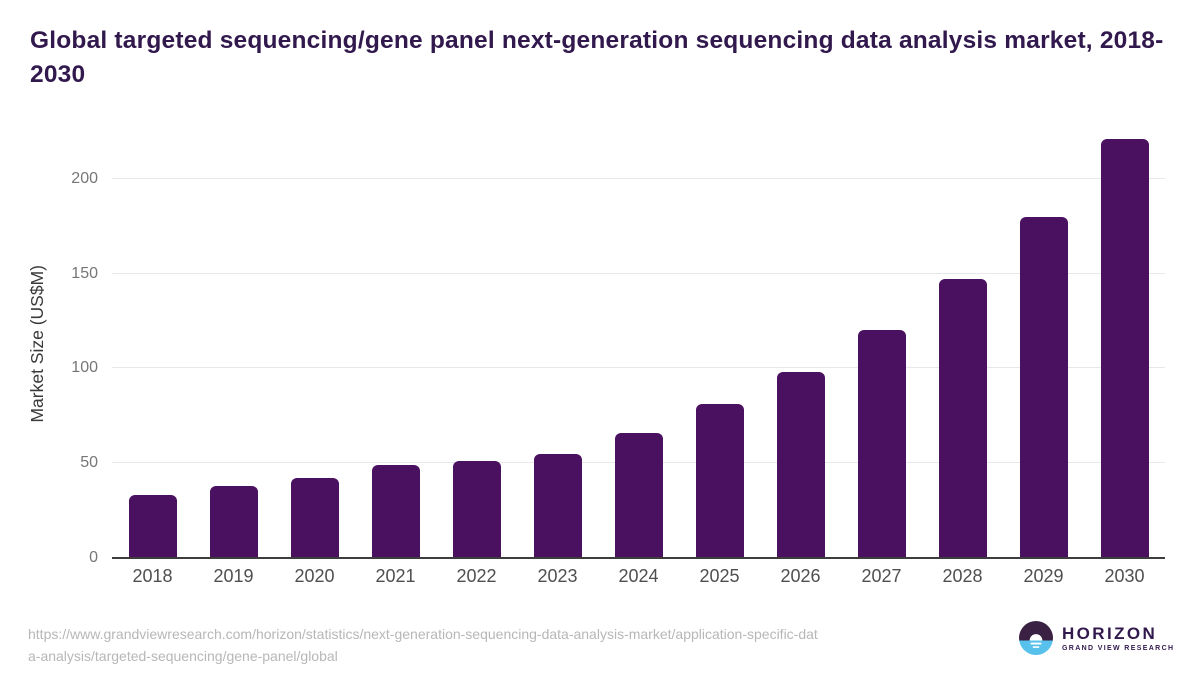 The height and width of the screenshot is (675, 1200). What do you see at coordinates (93, 557) in the screenshot?
I see `y-tick-label: 0` at bounding box center [93, 557].